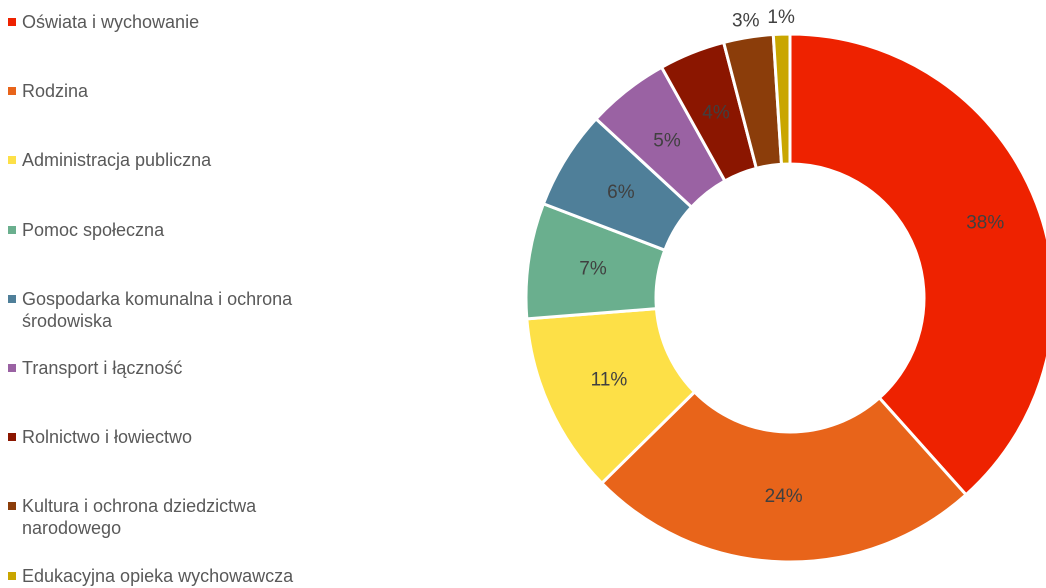 This screenshot has height=588, width=1046. Describe the element at coordinates (139, 517) in the screenshot. I see `legend-label: Kultura i ochrona dziedzictwa narodowego` at that location.